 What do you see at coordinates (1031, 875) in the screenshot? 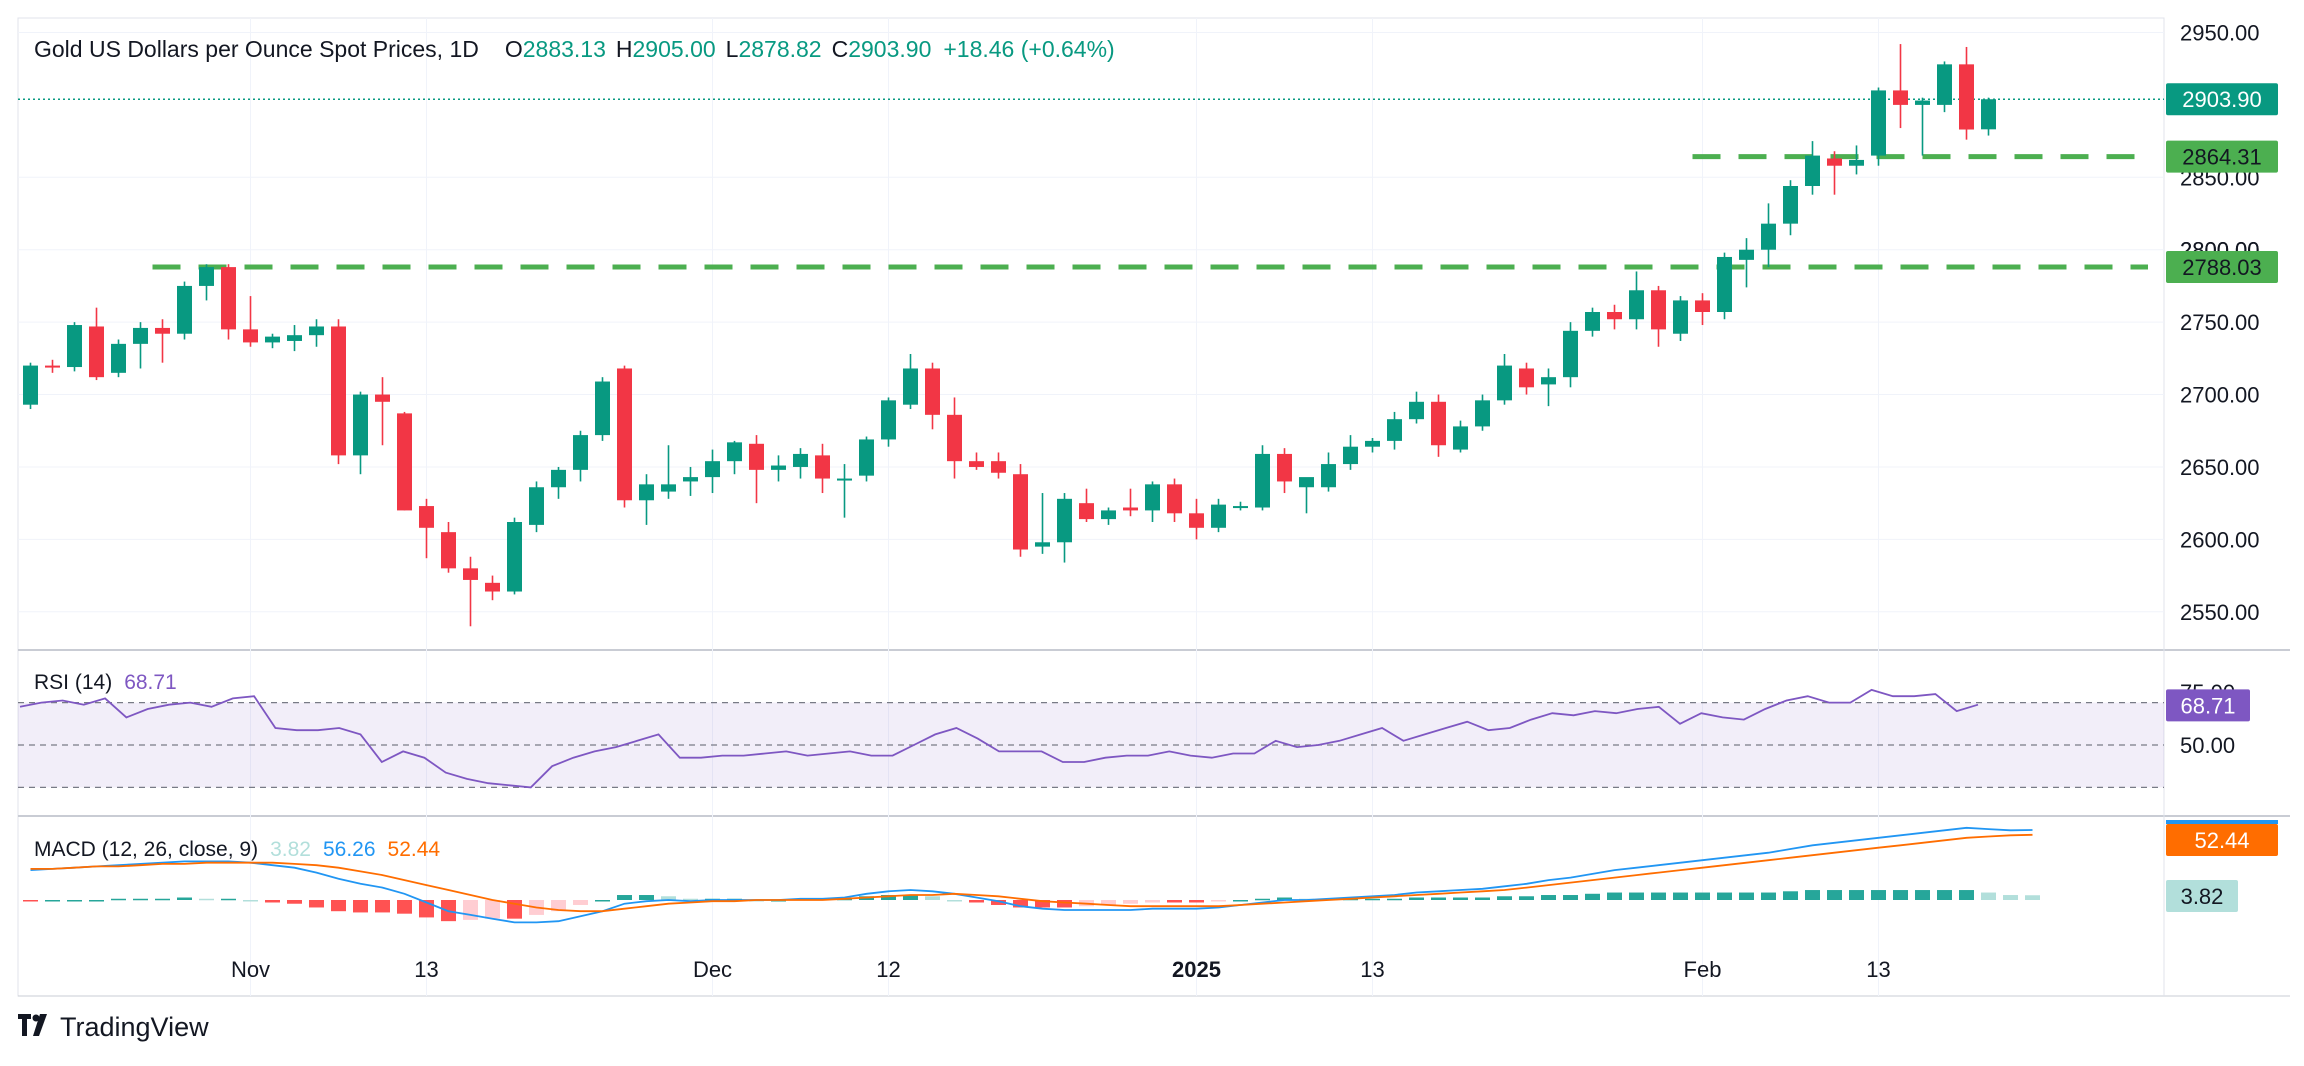
I see `macd-line` at bounding box center [1031, 875].